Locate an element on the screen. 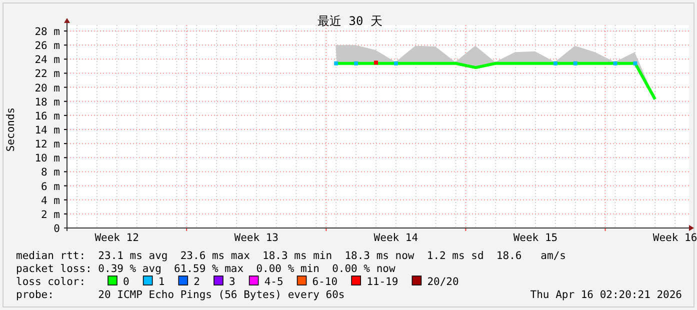 The height and width of the screenshot is (310, 697). x-tick-label: Week 12 is located at coordinates (116, 238).